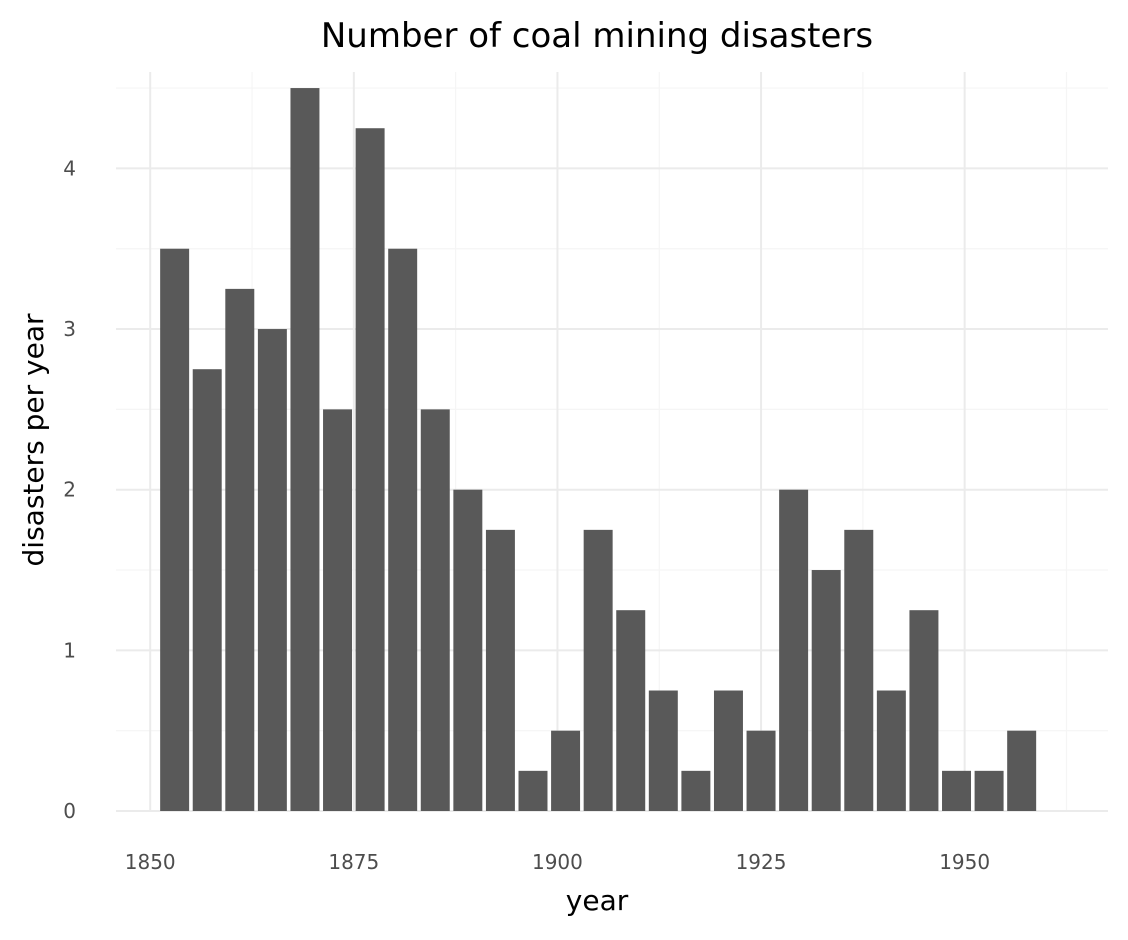 This screenshot has width=1128, height=940. I want to click on y-tick-label: 2, so click(69, 490).